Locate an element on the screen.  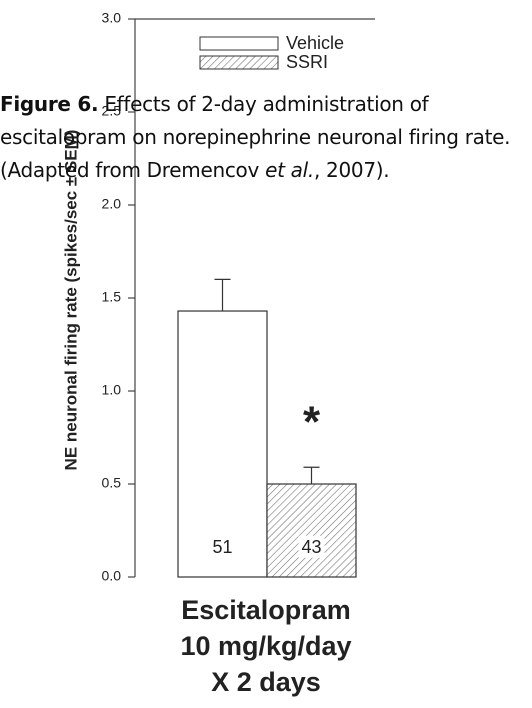
x-axis-label: 10 mg/kg/day is located at coordinates (265, 646).